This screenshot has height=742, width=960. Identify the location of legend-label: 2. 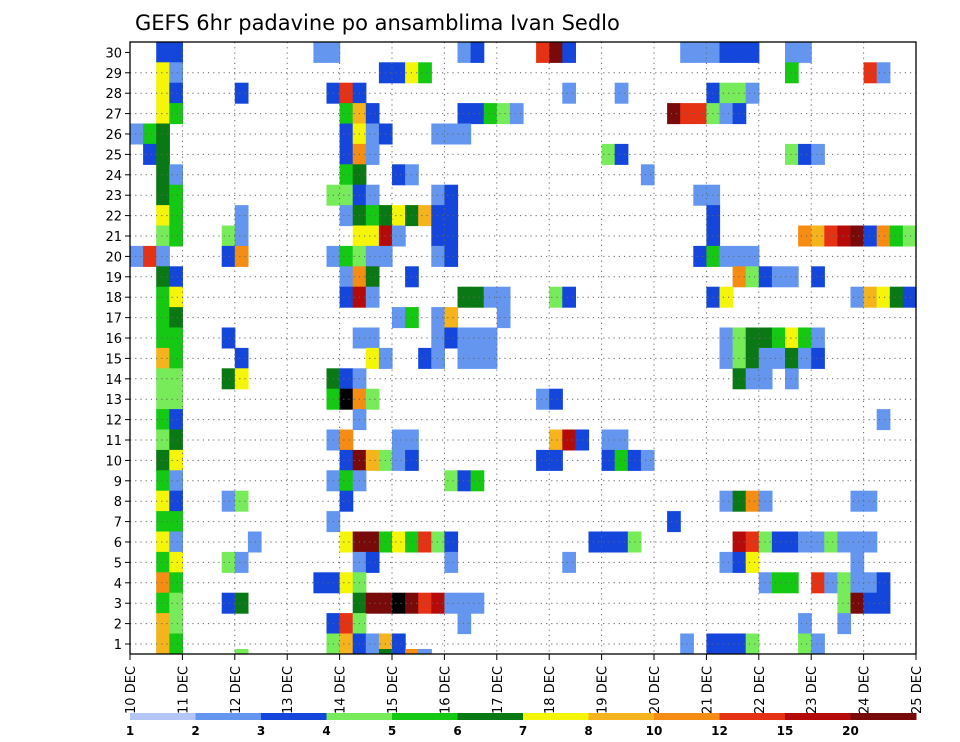
(195, 731).